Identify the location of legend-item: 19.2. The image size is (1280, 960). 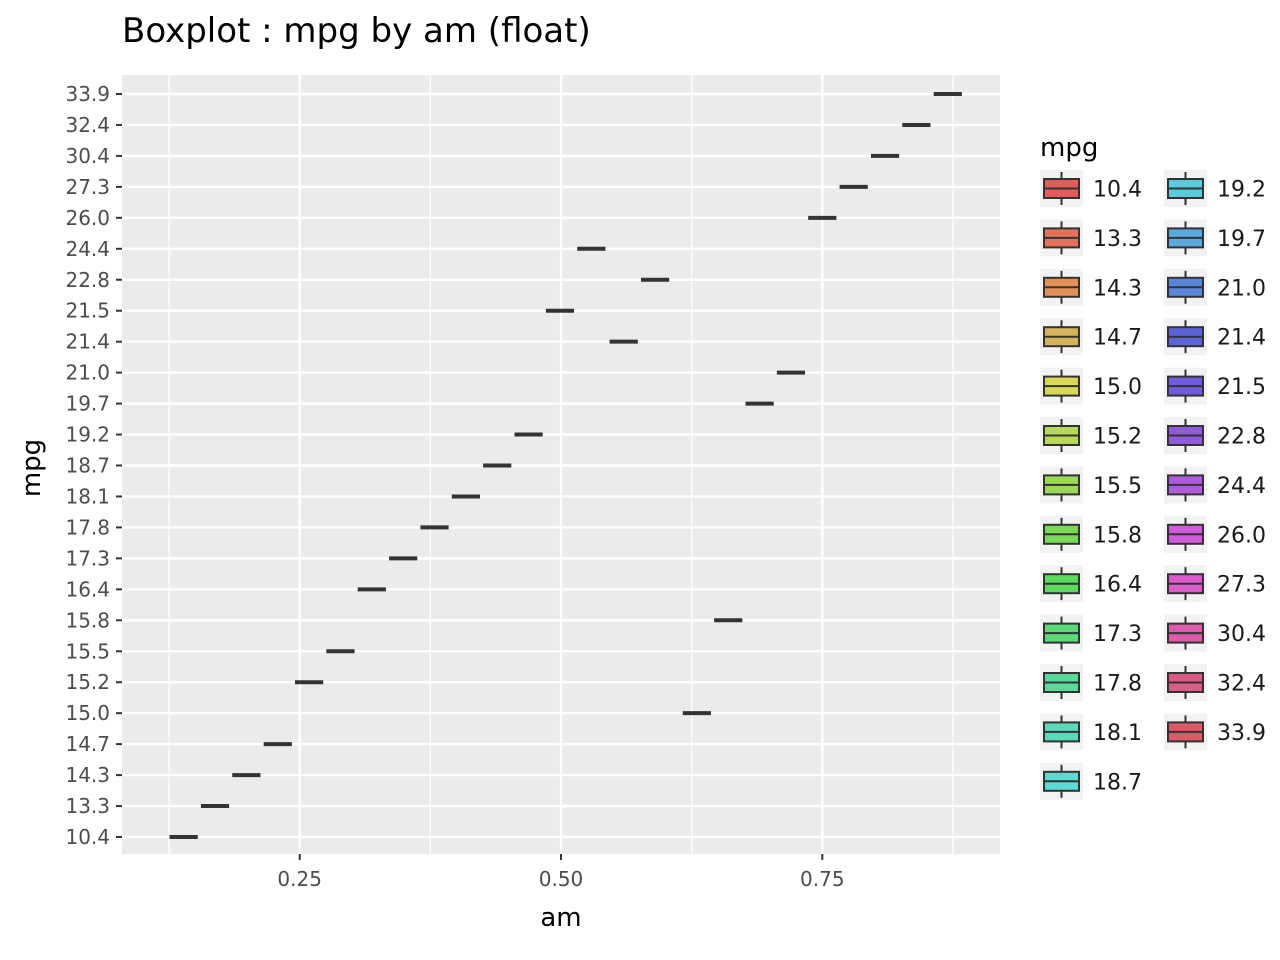
(1215, 188).